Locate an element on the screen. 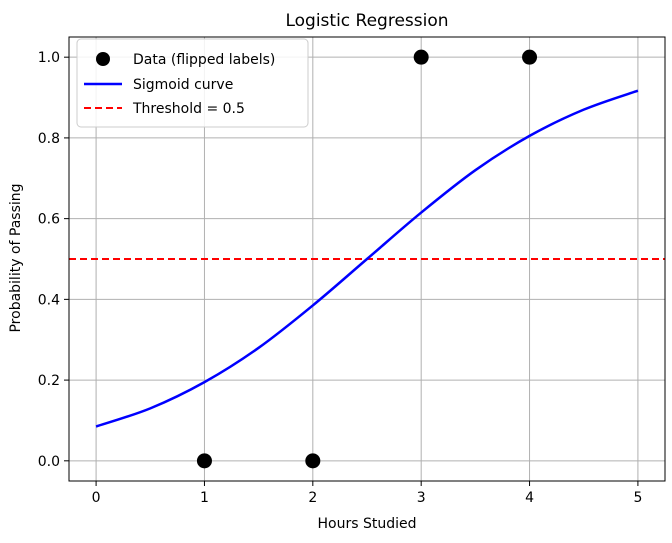 The image size is (672, 543). x-tick-label: 1 is located at coordinates (204, 498).